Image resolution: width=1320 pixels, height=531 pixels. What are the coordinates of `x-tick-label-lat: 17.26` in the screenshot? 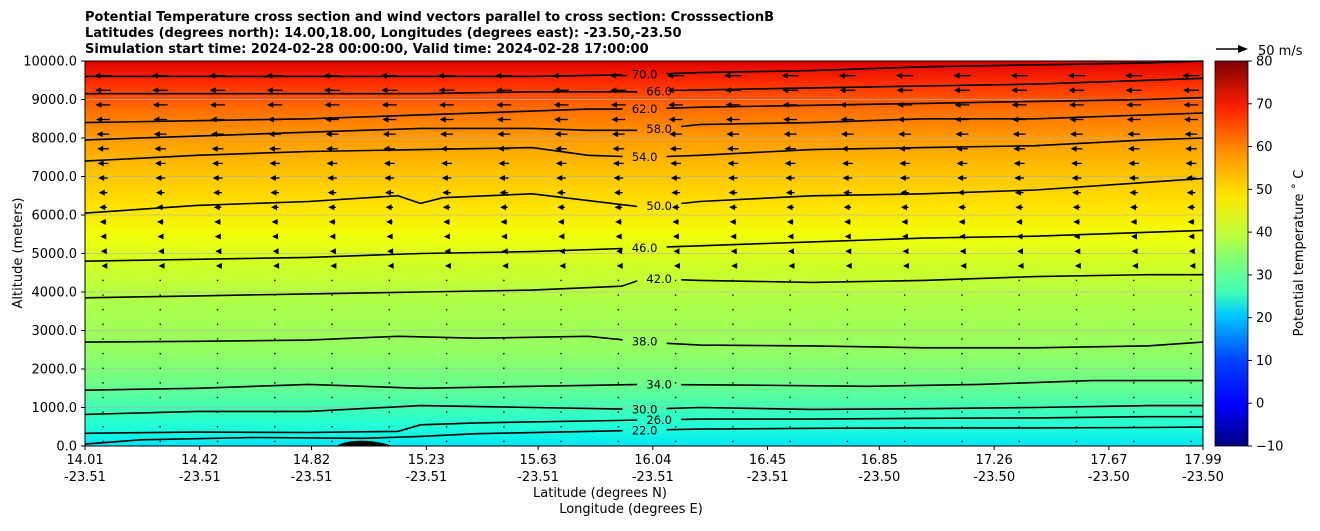 It's located at (994, 460).